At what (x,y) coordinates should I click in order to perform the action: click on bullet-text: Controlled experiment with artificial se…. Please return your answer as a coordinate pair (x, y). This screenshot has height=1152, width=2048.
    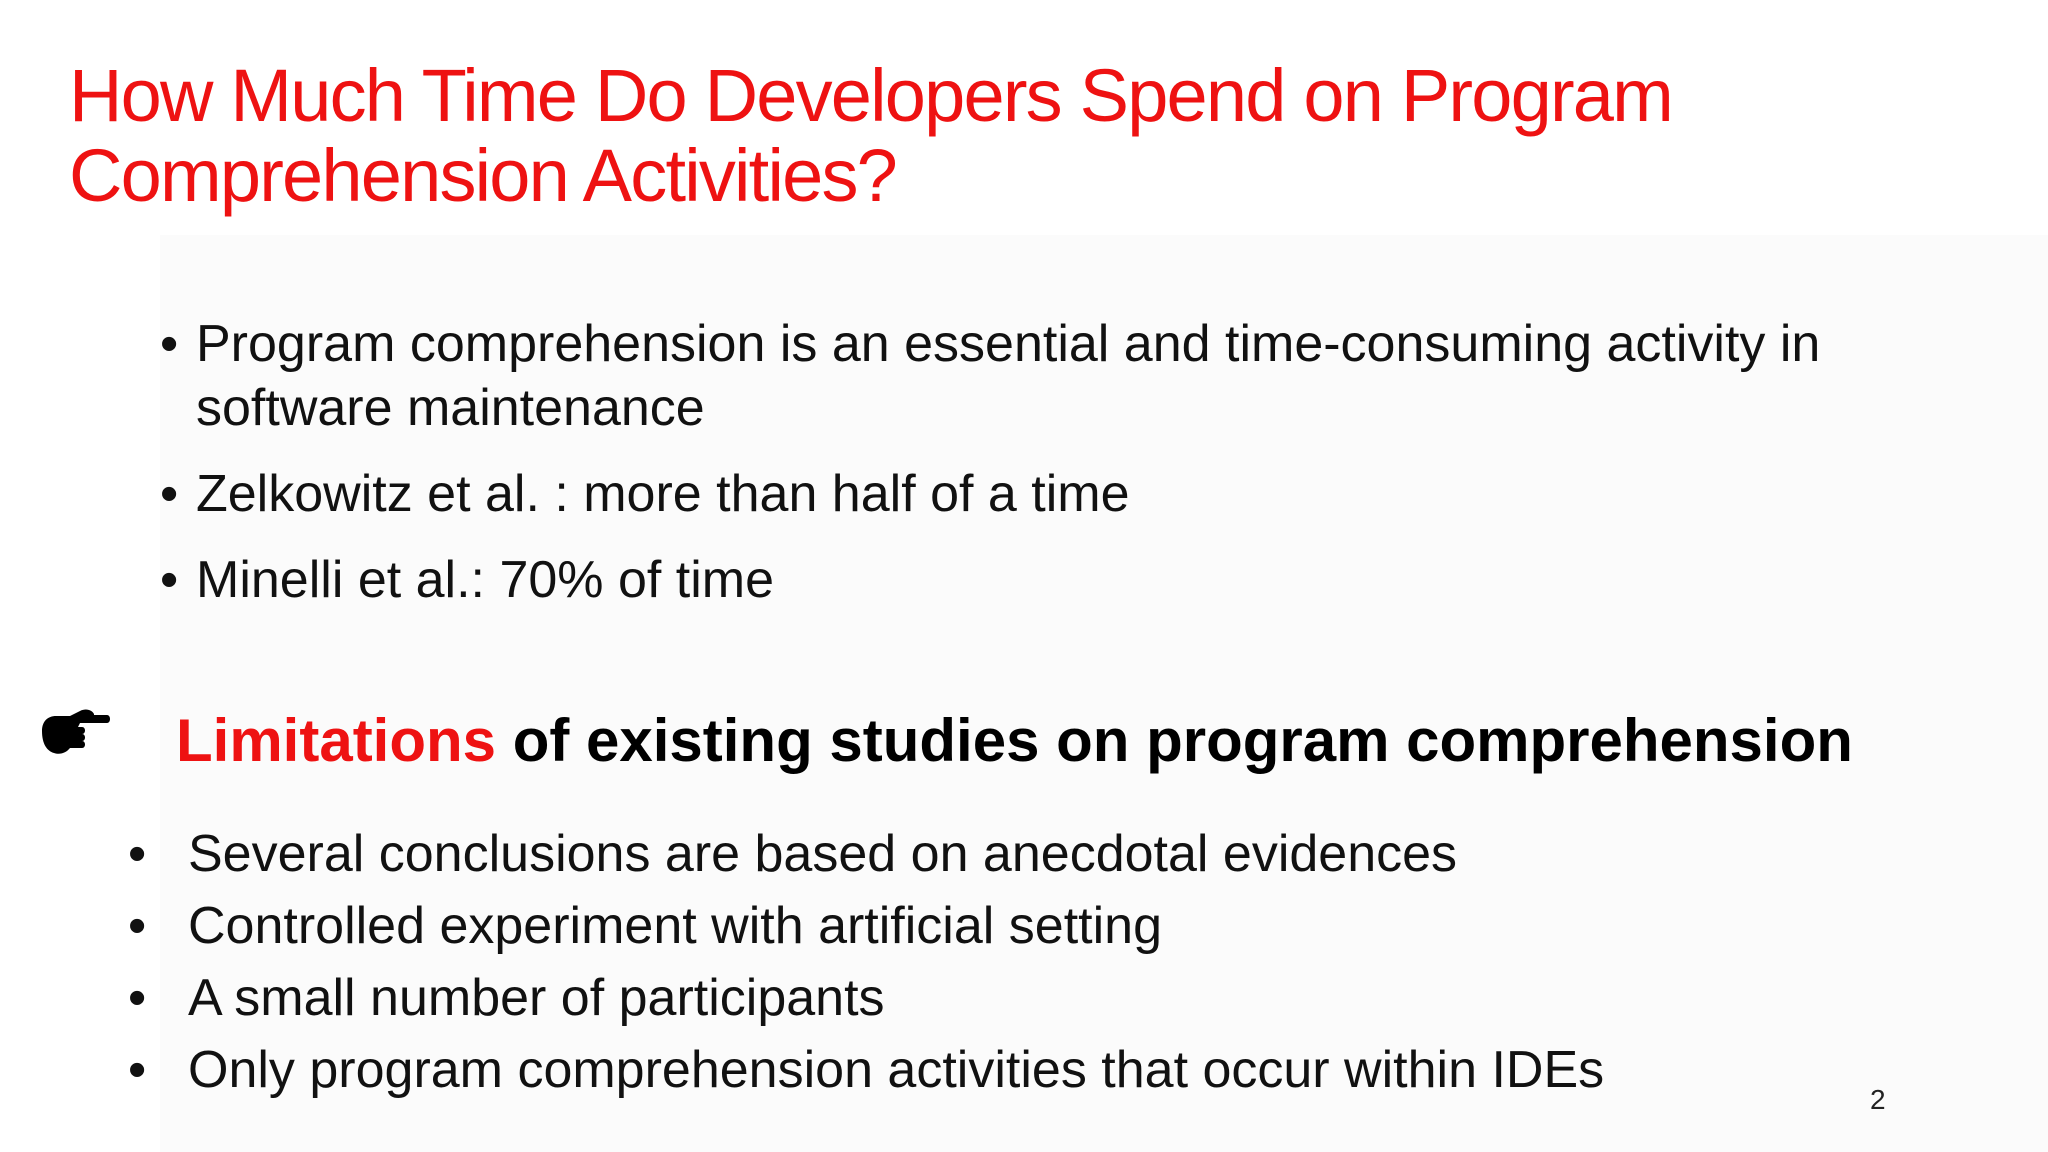
    Looking at the image, I should click on (675, 926).